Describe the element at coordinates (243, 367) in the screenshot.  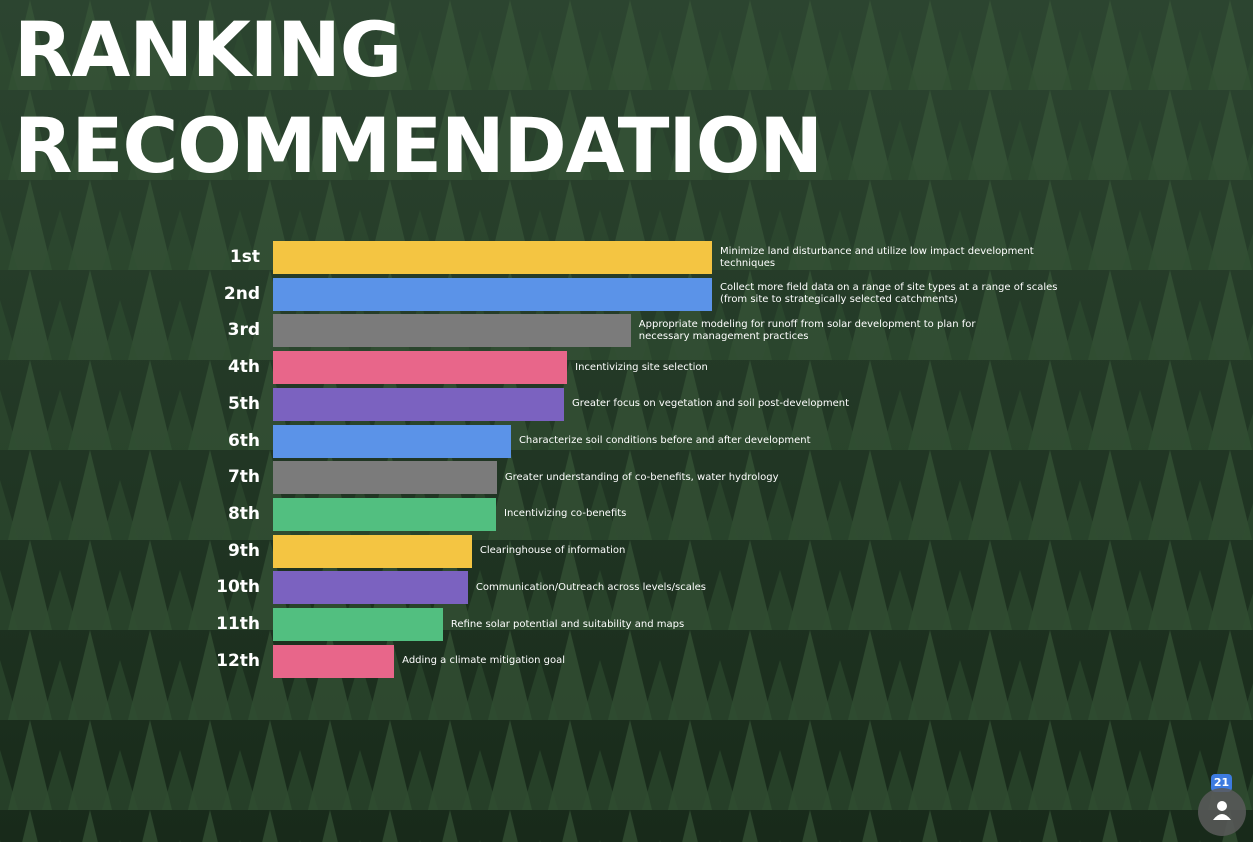
I see `rank-label: 4th` at that location.